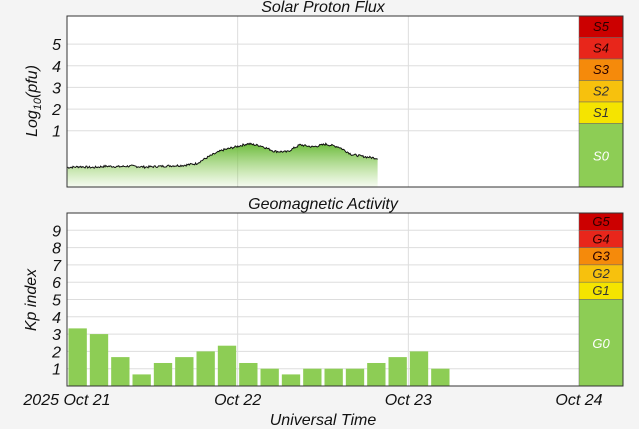 The image size is (639, 429). What do you see at coordinates (32, 123) in the screenshot?
I see `y-label-log: Log` at bounding box center [32, 123].